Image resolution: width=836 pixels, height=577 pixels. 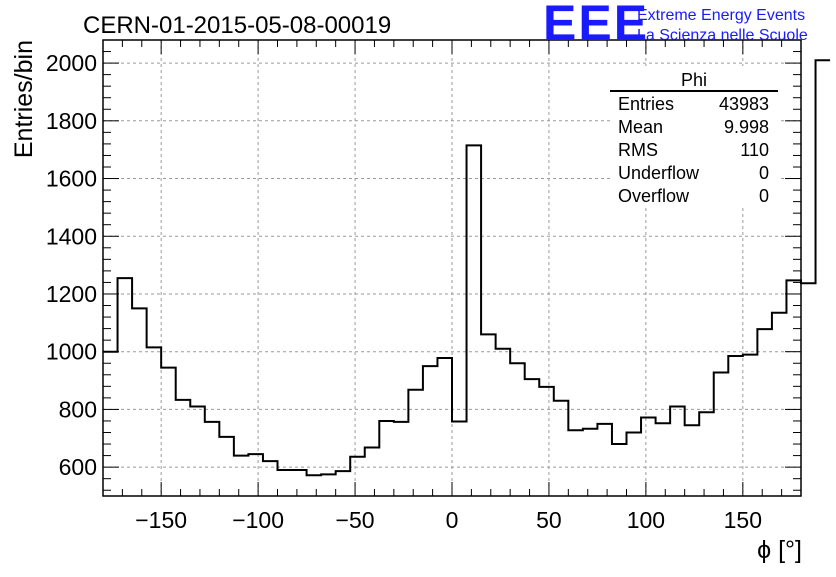 What do you see at coordinates (71, 352) in the screenshot?
I see `y-tick-label: 1000` at bounding box center [71, 352].